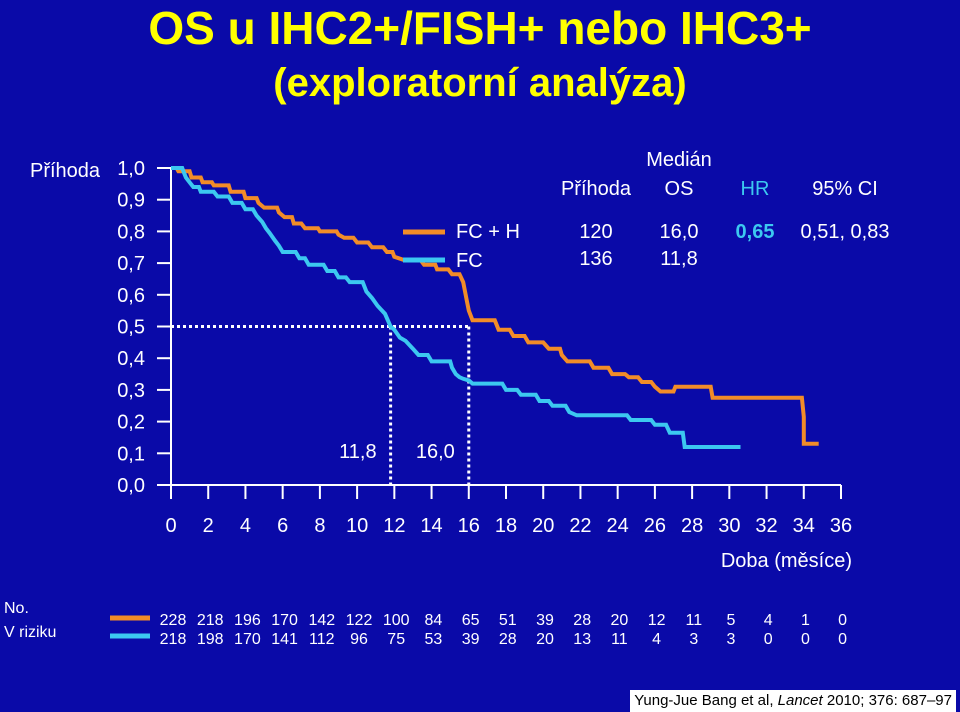 The width and height of the screenshot is (960, 712). I want to click on x-tick-label: 18, so click(506, 526).